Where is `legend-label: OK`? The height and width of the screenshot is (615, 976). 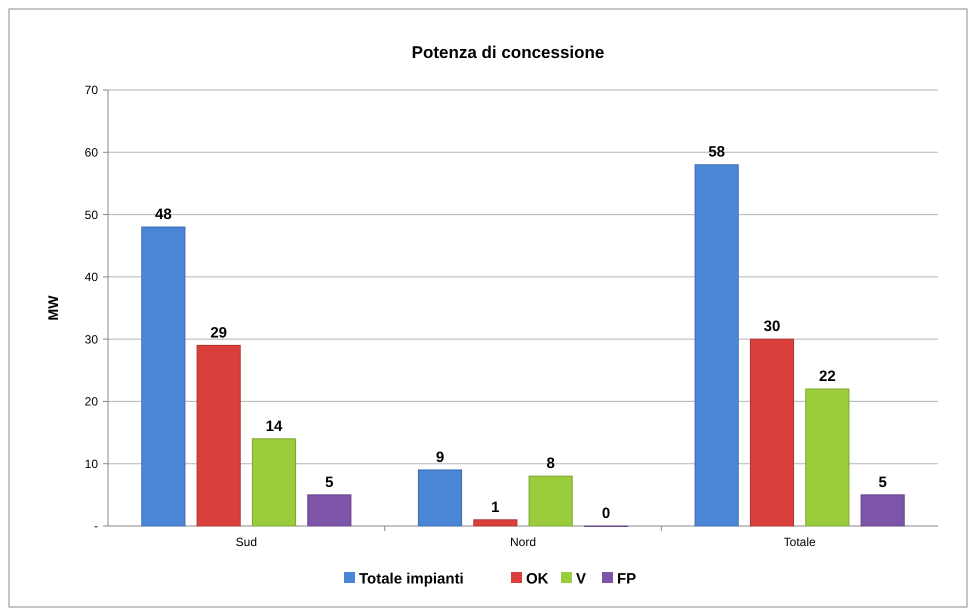
legend-label: OK is located at coordinates (537, 579).